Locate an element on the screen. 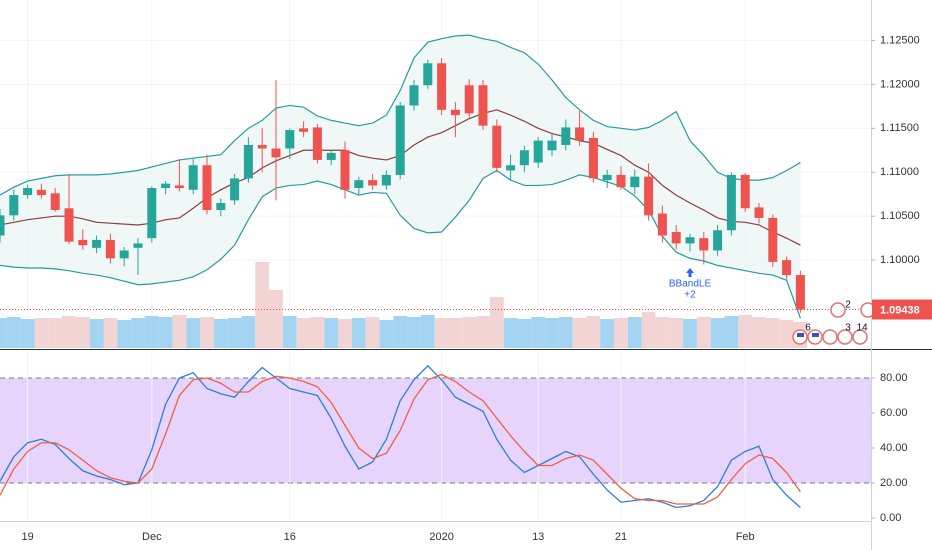 Image resolution: width=932 pixels, height=550 pixels. flag-icon is located at coordinates (808, 335).